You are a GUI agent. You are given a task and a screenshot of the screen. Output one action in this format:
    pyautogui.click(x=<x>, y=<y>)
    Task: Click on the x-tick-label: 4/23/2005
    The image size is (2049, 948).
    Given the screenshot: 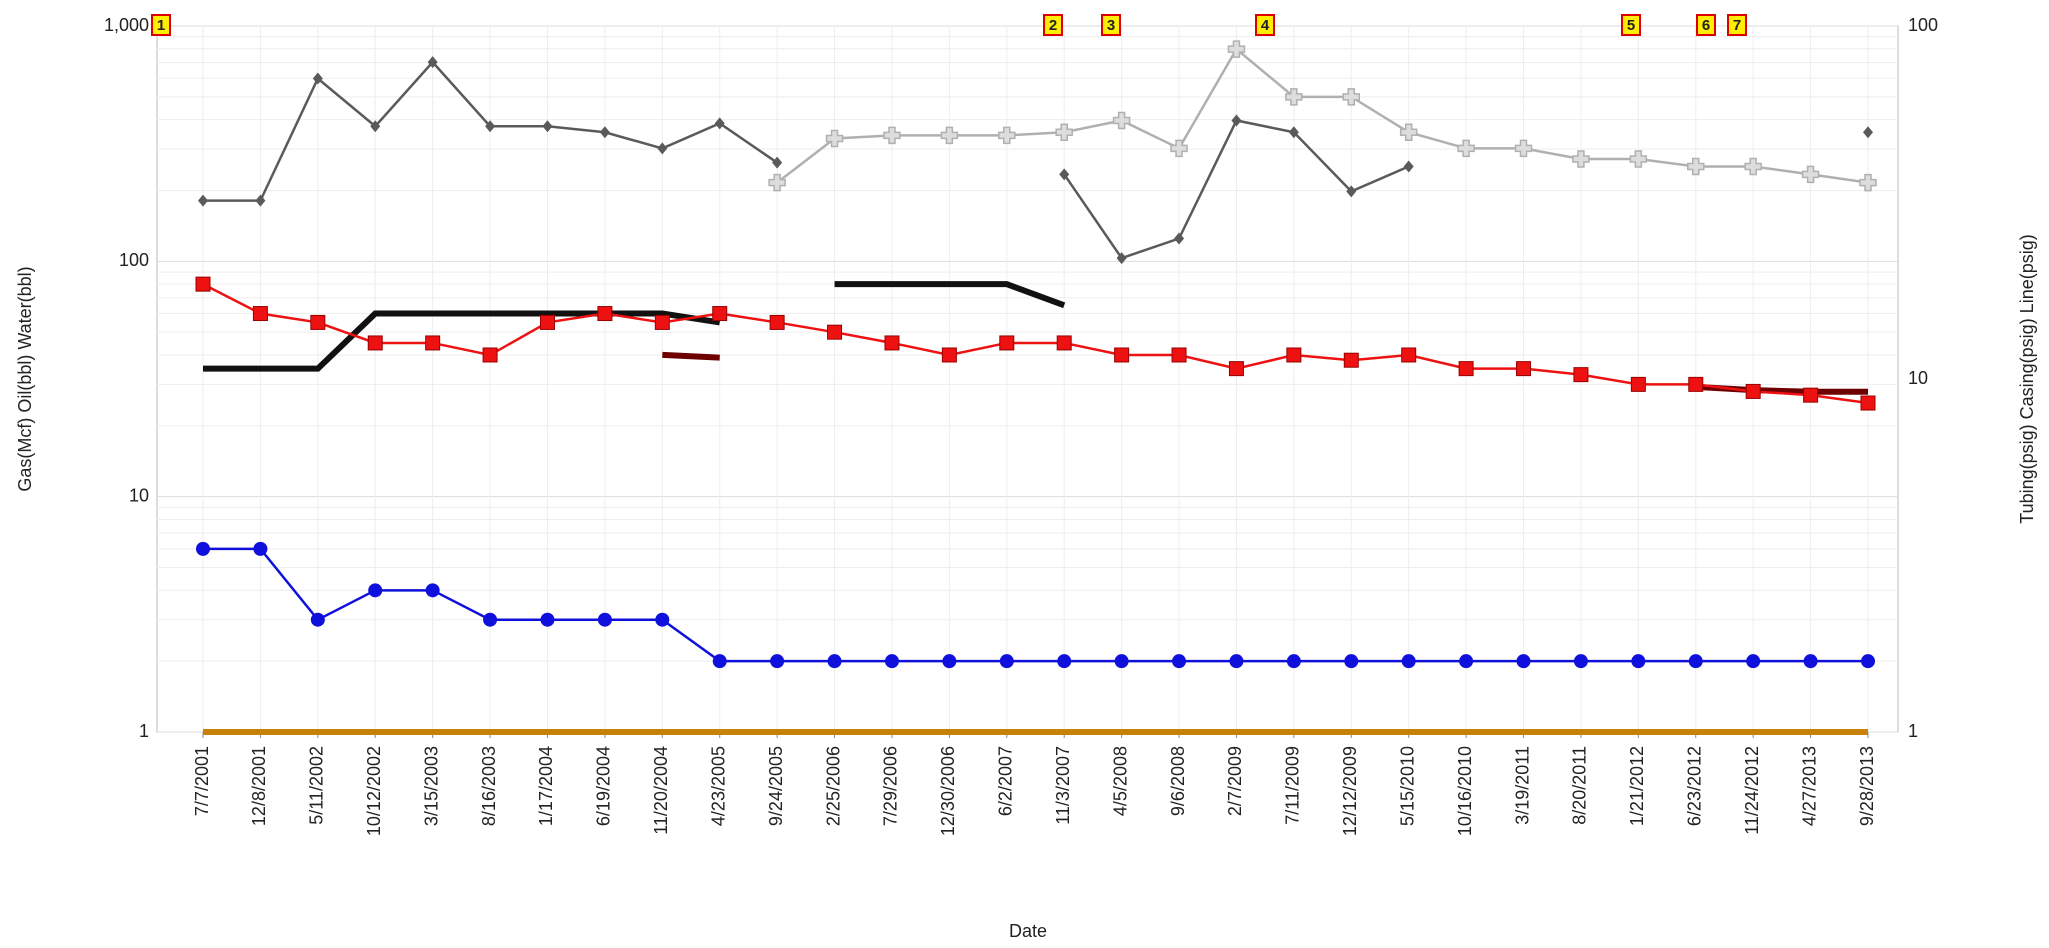 What is the action you would take?
    pyautogui.click(x=718, y=786)
    